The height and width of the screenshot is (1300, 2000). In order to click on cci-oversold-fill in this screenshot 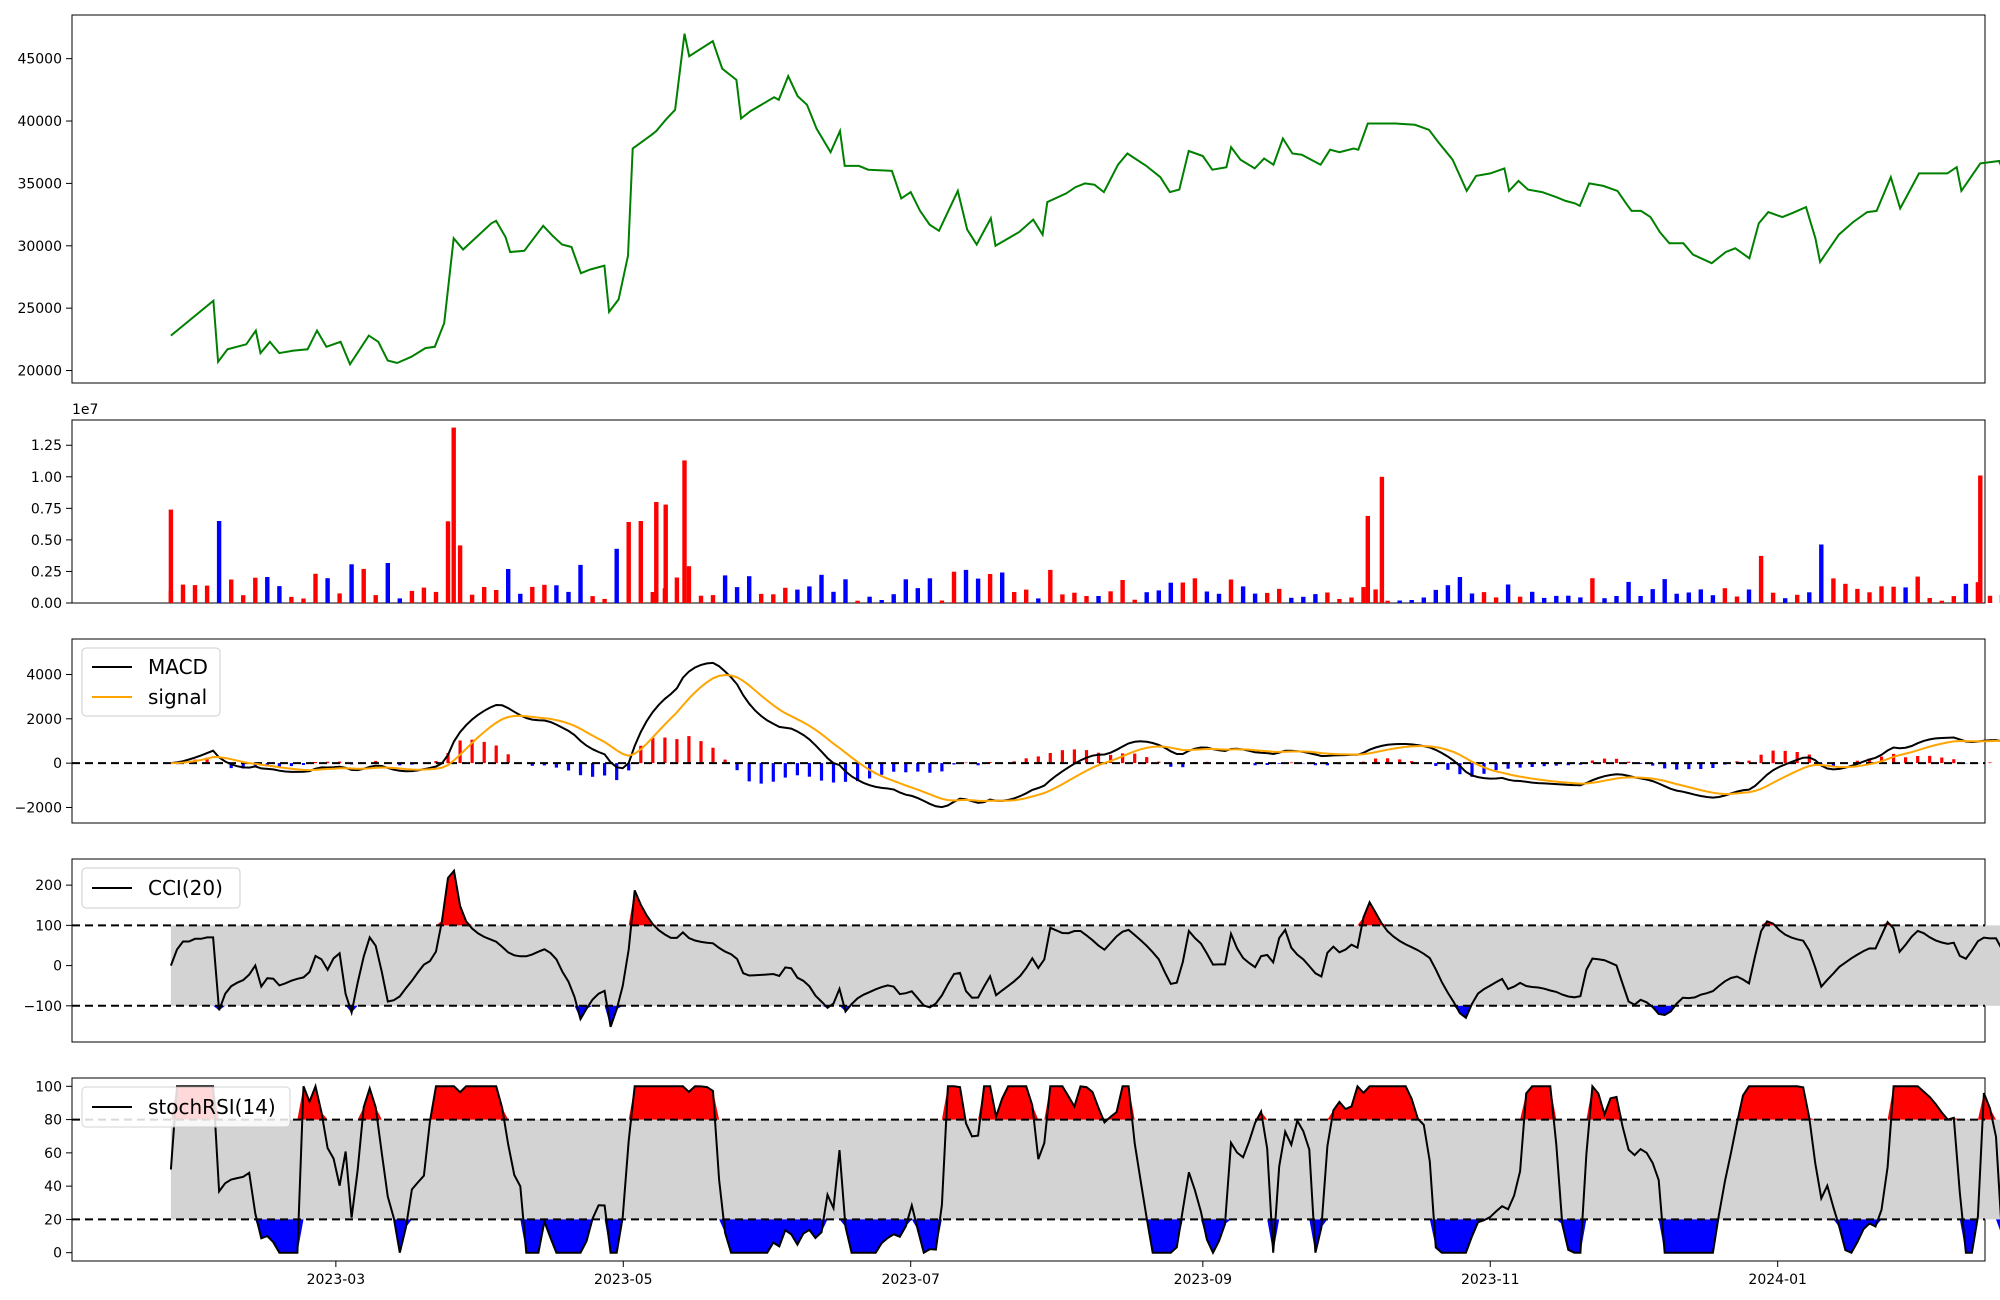, I will do `click(1085, 1016)`.